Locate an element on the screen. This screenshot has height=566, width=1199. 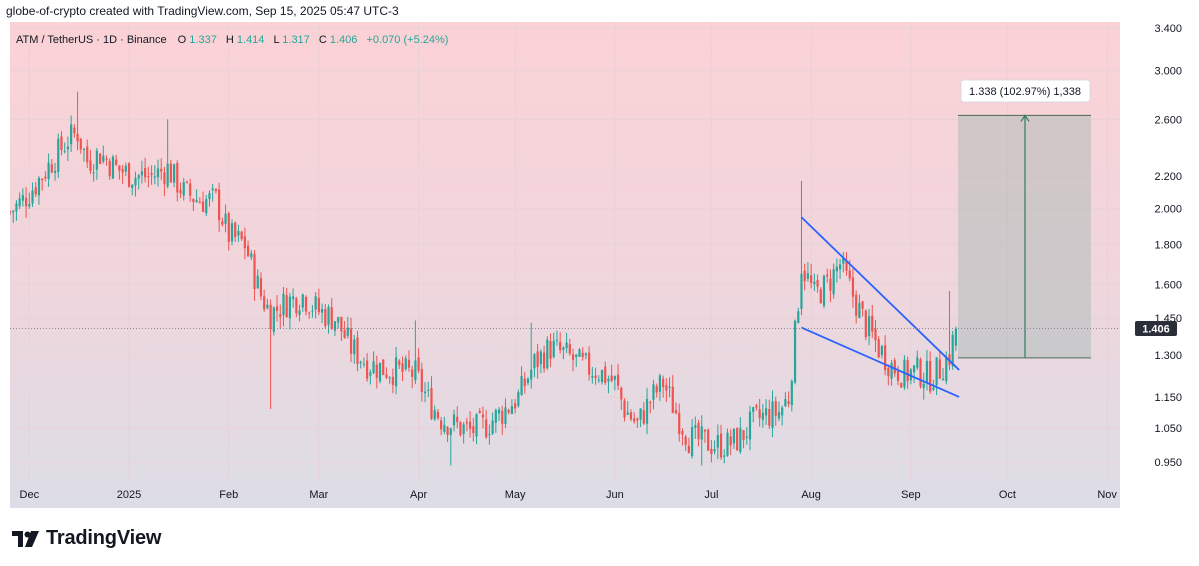
legend-high-label: H is located at coordinates (230, 40).